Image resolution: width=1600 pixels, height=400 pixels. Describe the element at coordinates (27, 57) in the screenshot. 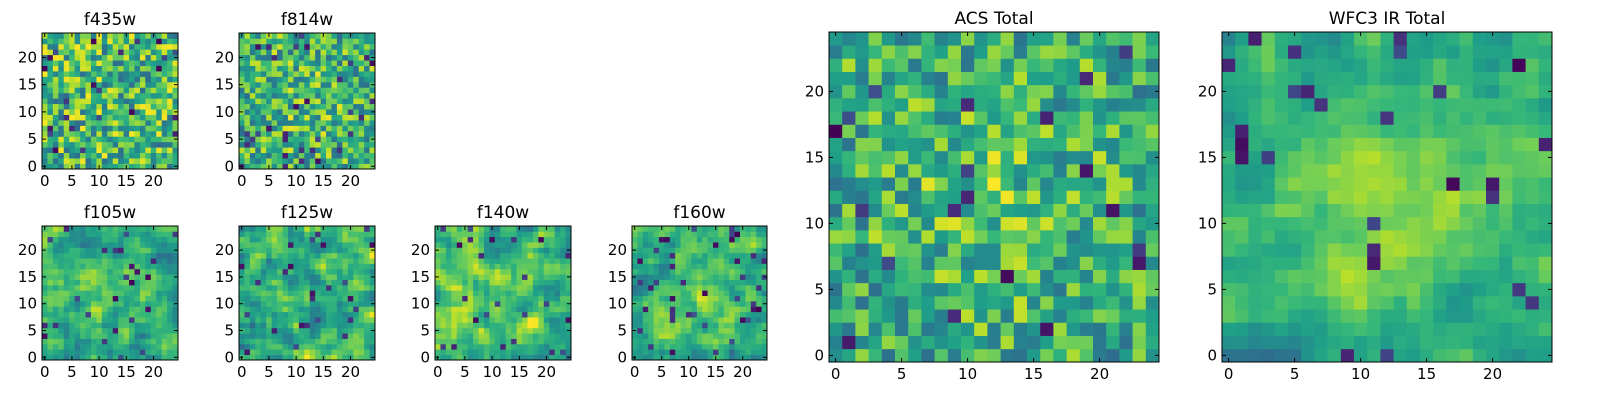

I see `y-tick-label: 20` at that location.